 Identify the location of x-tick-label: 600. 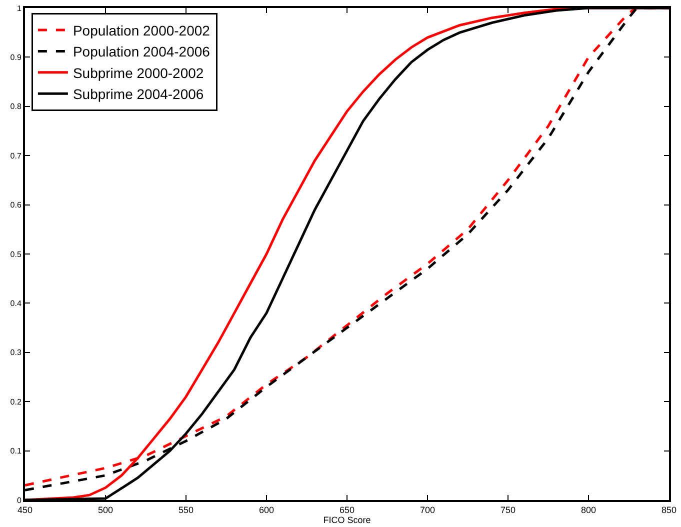
(266, 509).